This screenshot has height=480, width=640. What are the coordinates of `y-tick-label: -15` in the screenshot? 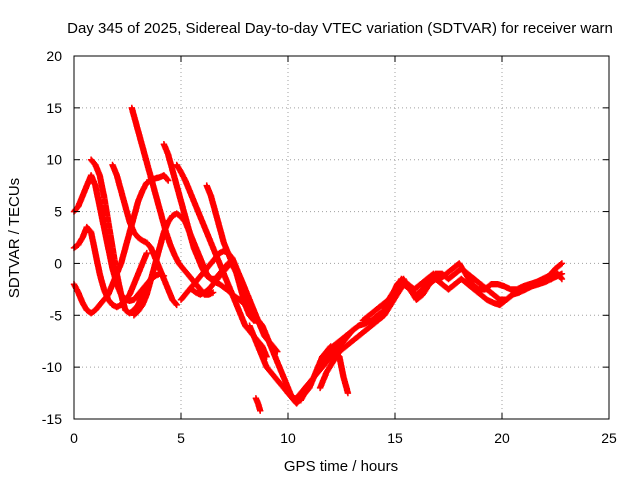 It's located at (52, 419).